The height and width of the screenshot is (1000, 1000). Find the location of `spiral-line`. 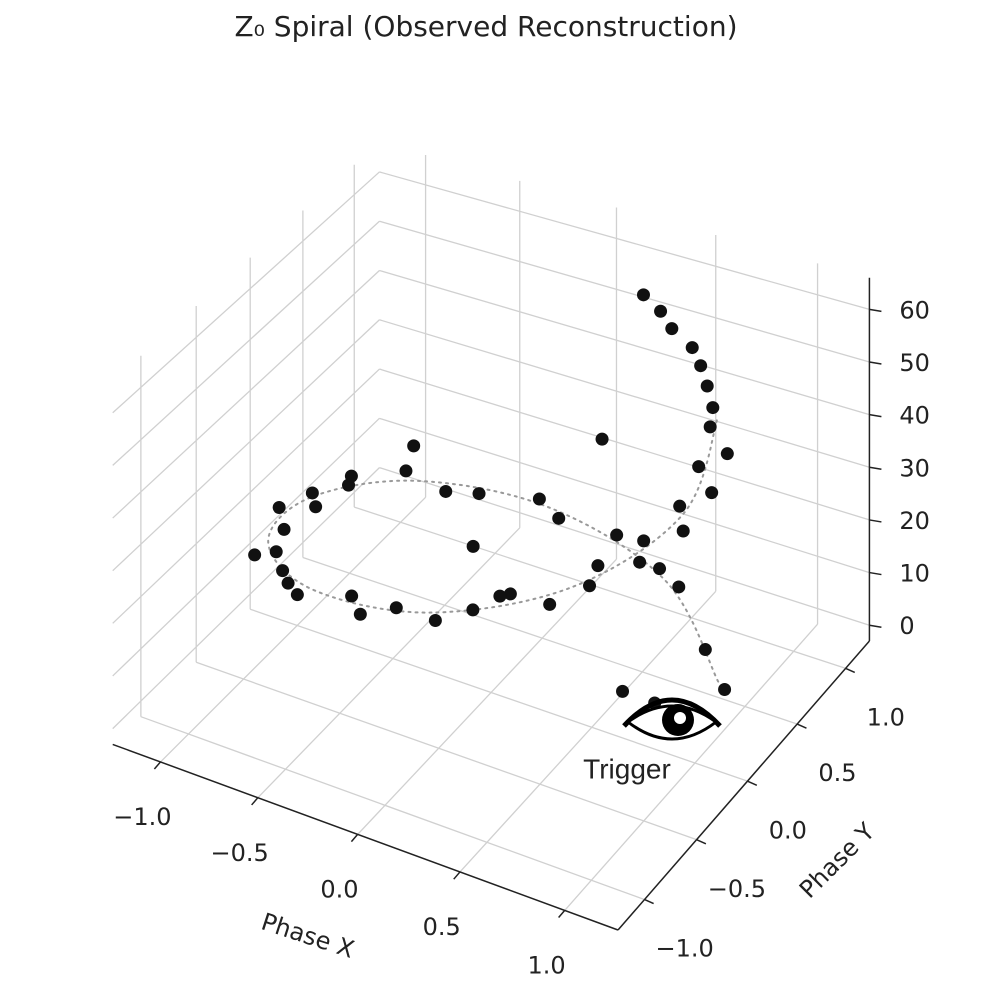

spiral-line is located at coordinates (493, 548).